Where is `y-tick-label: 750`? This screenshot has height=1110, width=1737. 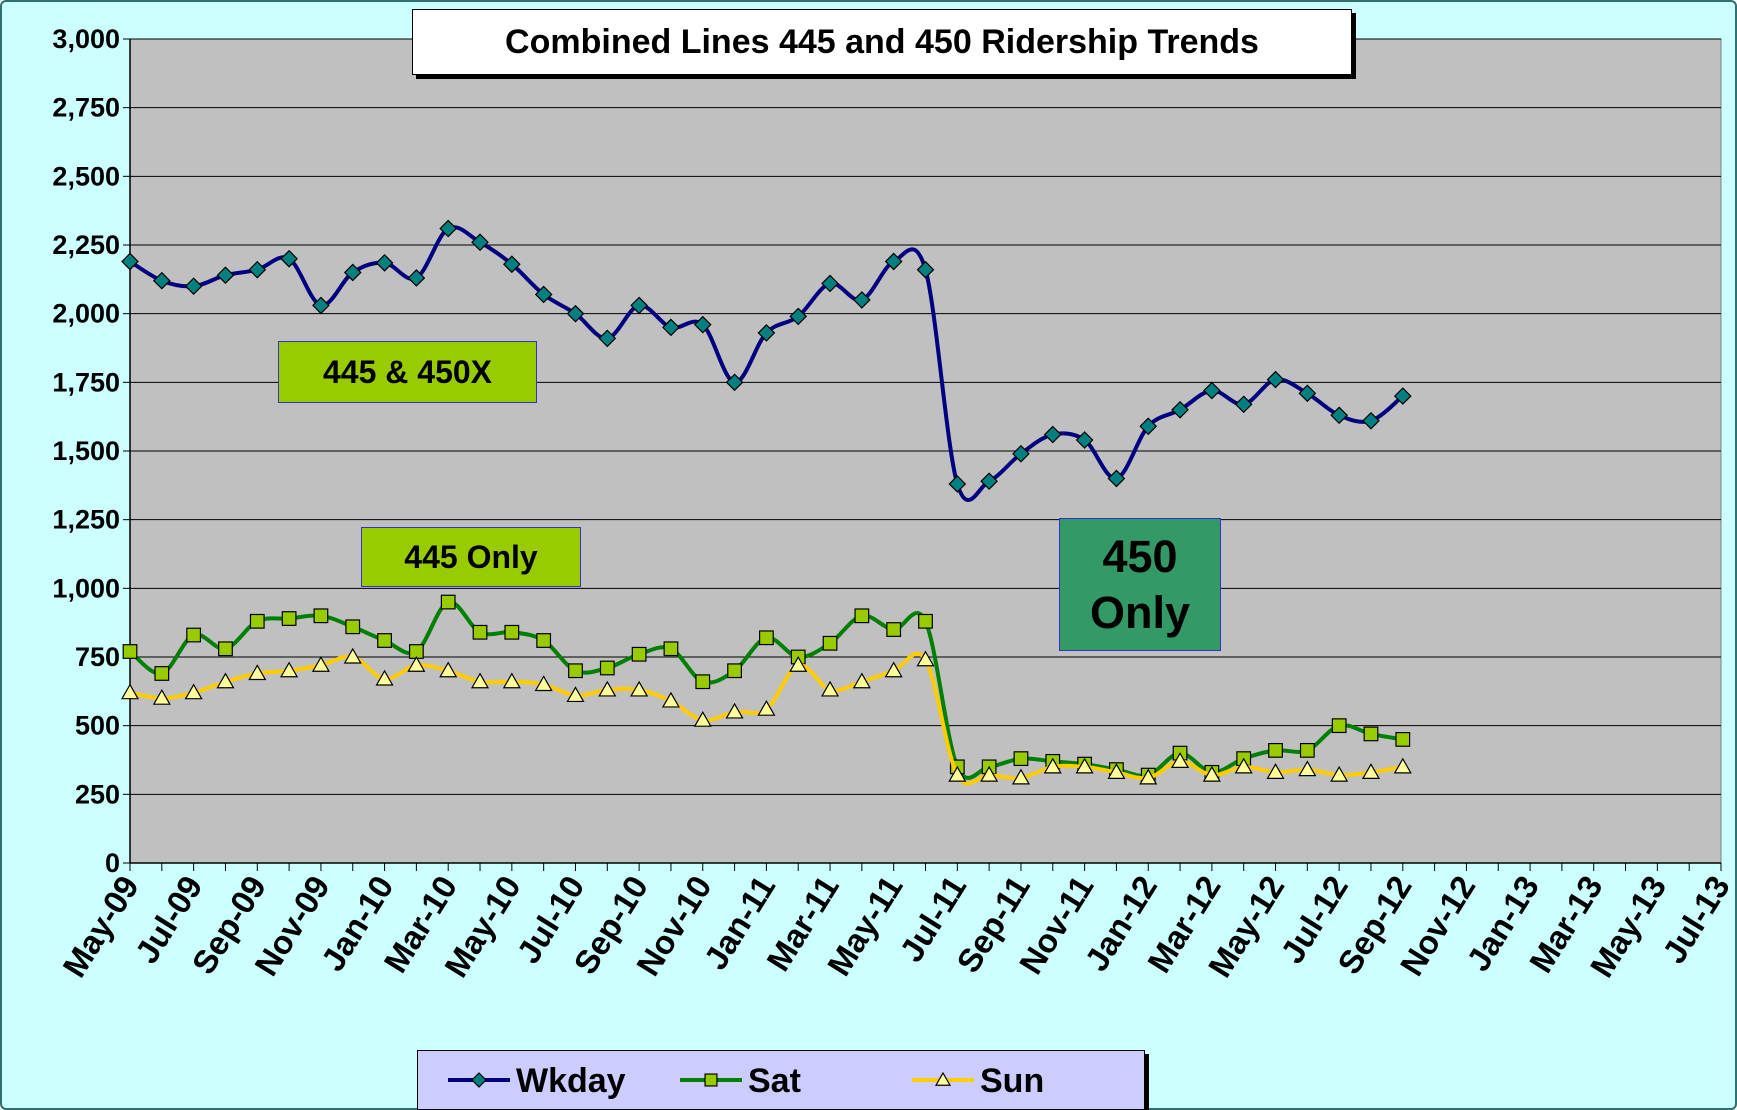
y-tick-label: 750 is located at coordinates (97, 657).